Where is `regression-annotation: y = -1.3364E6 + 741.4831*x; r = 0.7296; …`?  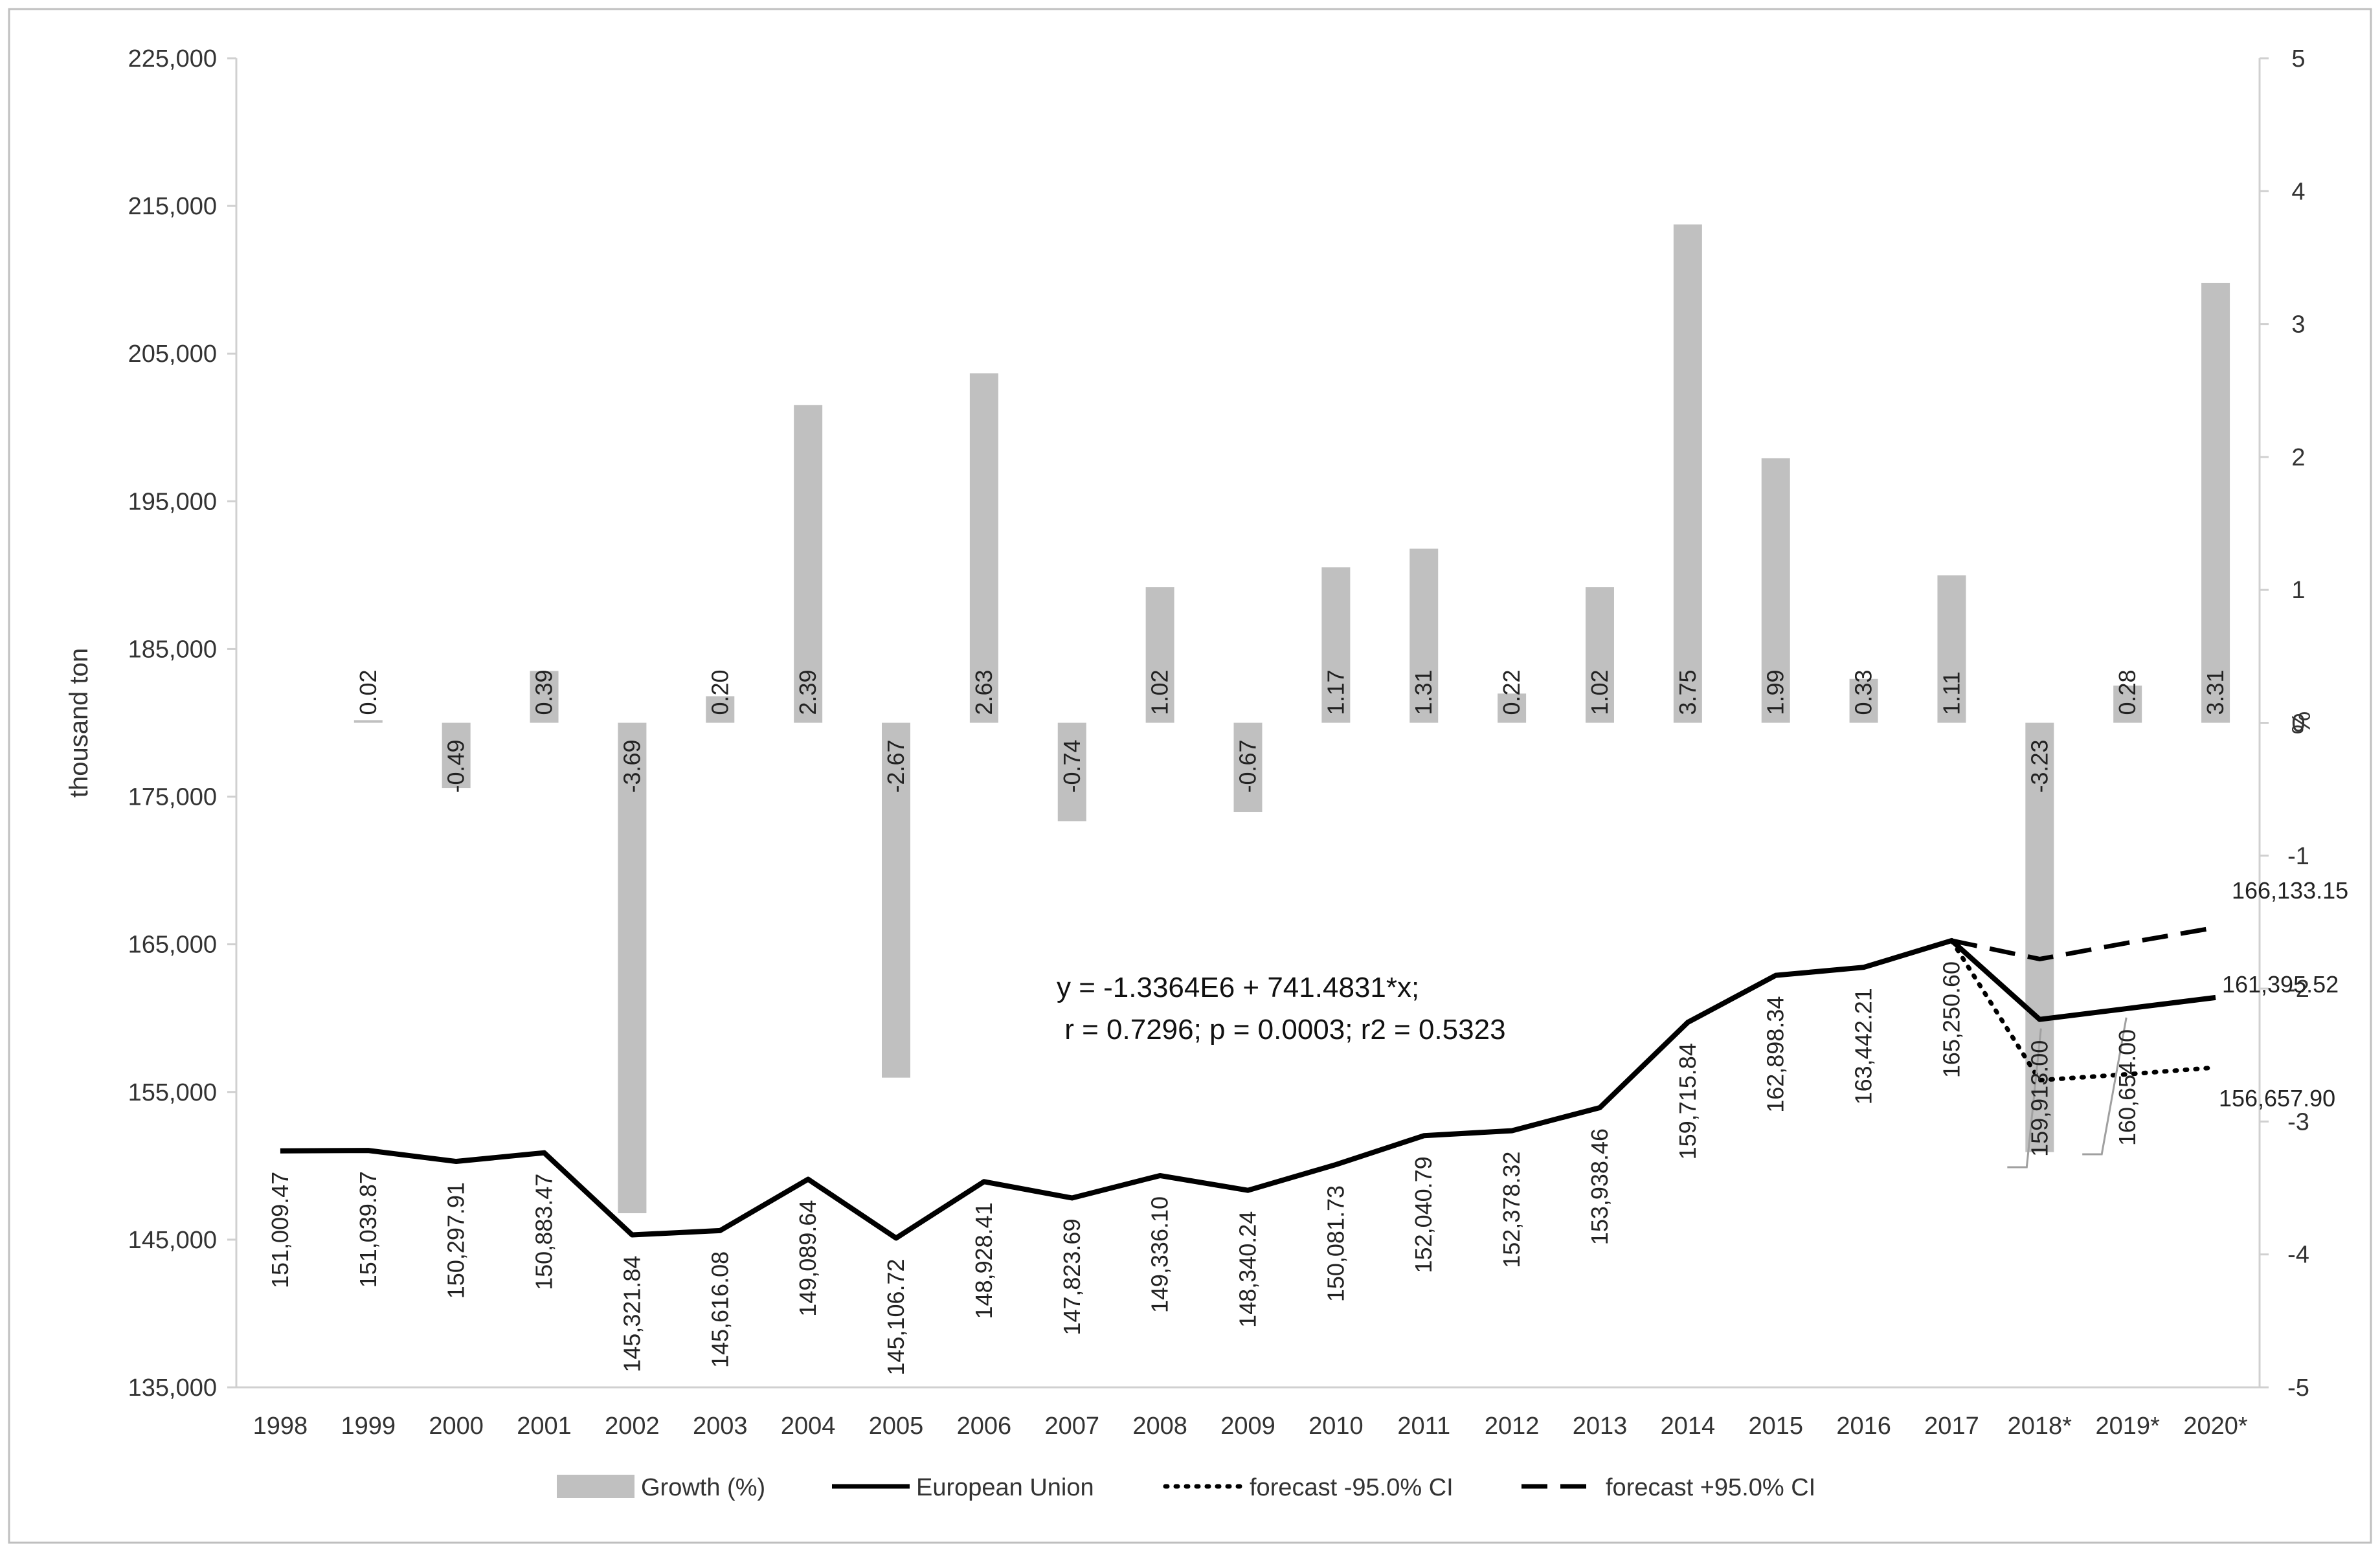 regression-annotation: y = -1.3364E6 + 741.4831*x; r = 0.7296; … is located at coordinates (1281, 1009).